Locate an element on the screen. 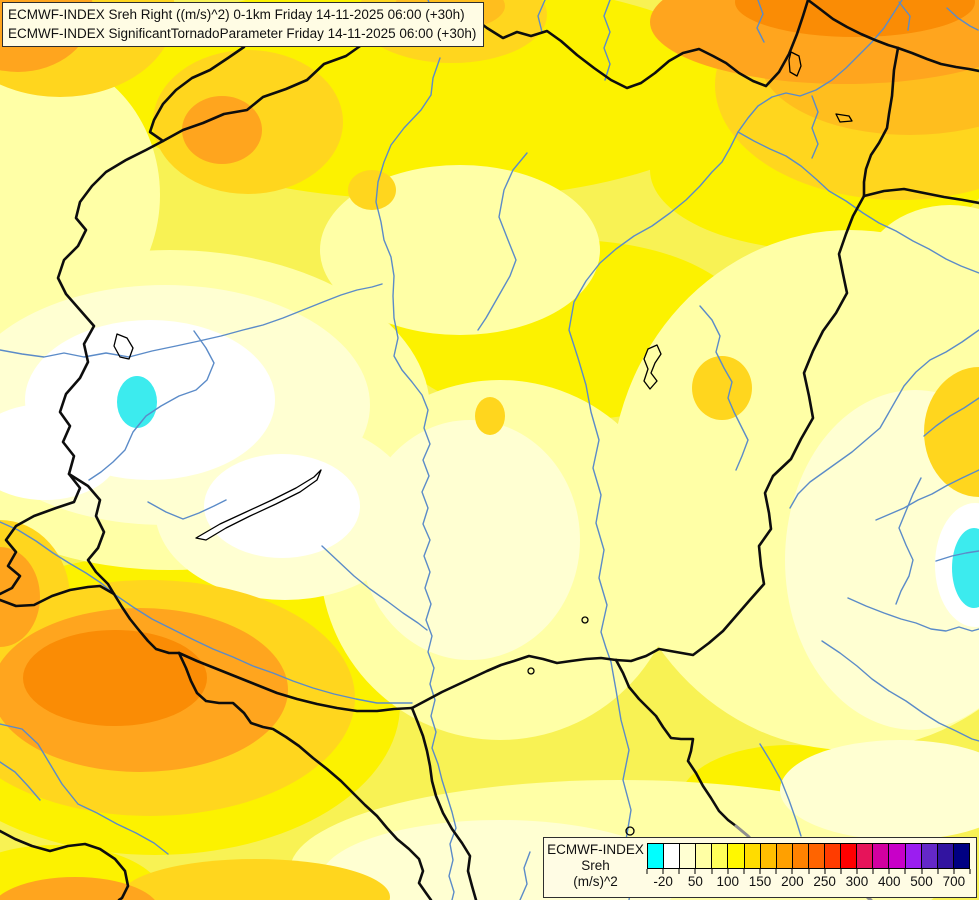  river-koros is located at coordinates (884, 419).